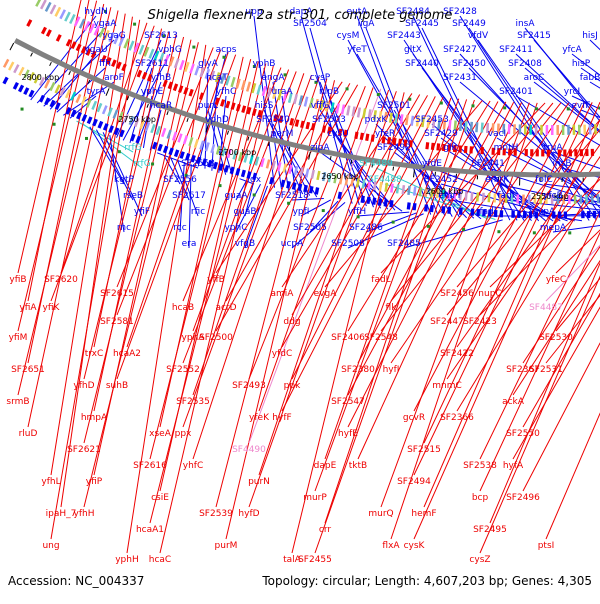 This screenshot has width=600, height=604. What do you see at coordinates (170, 50) in the screenshot?
I see `gene-label-vphG: vphG` at bounding box center [170, 50].